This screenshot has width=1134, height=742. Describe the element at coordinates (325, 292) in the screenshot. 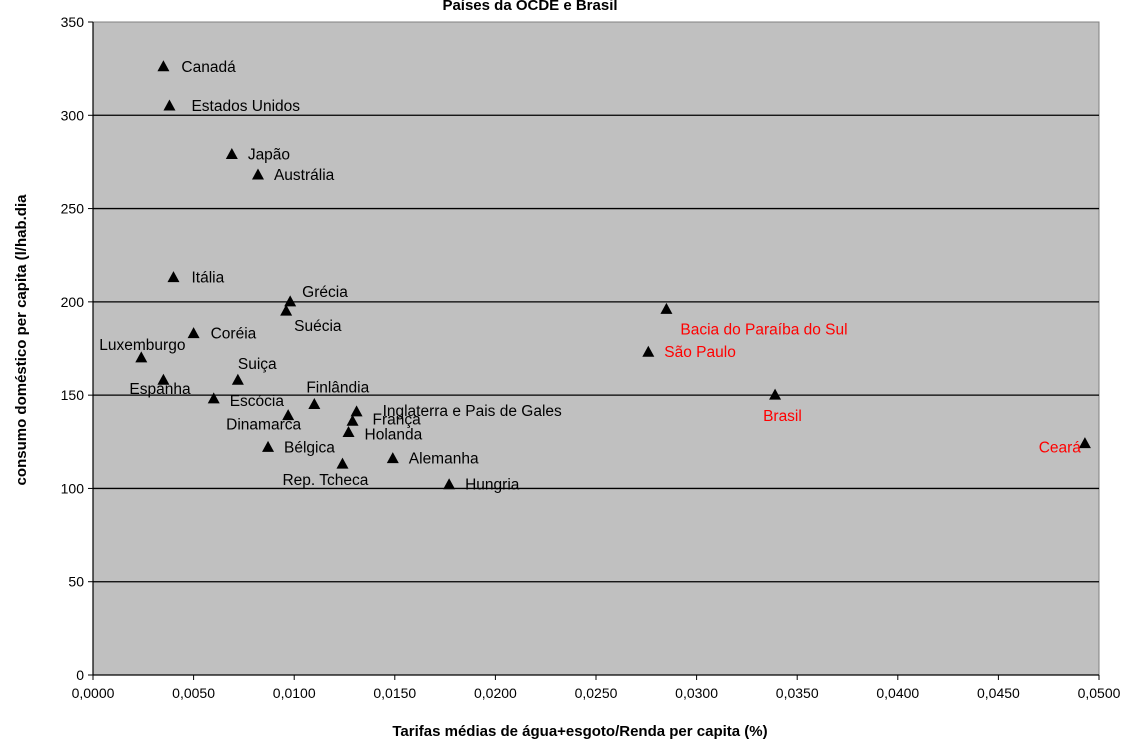

I see `data-point-label: Grécia` at that location.